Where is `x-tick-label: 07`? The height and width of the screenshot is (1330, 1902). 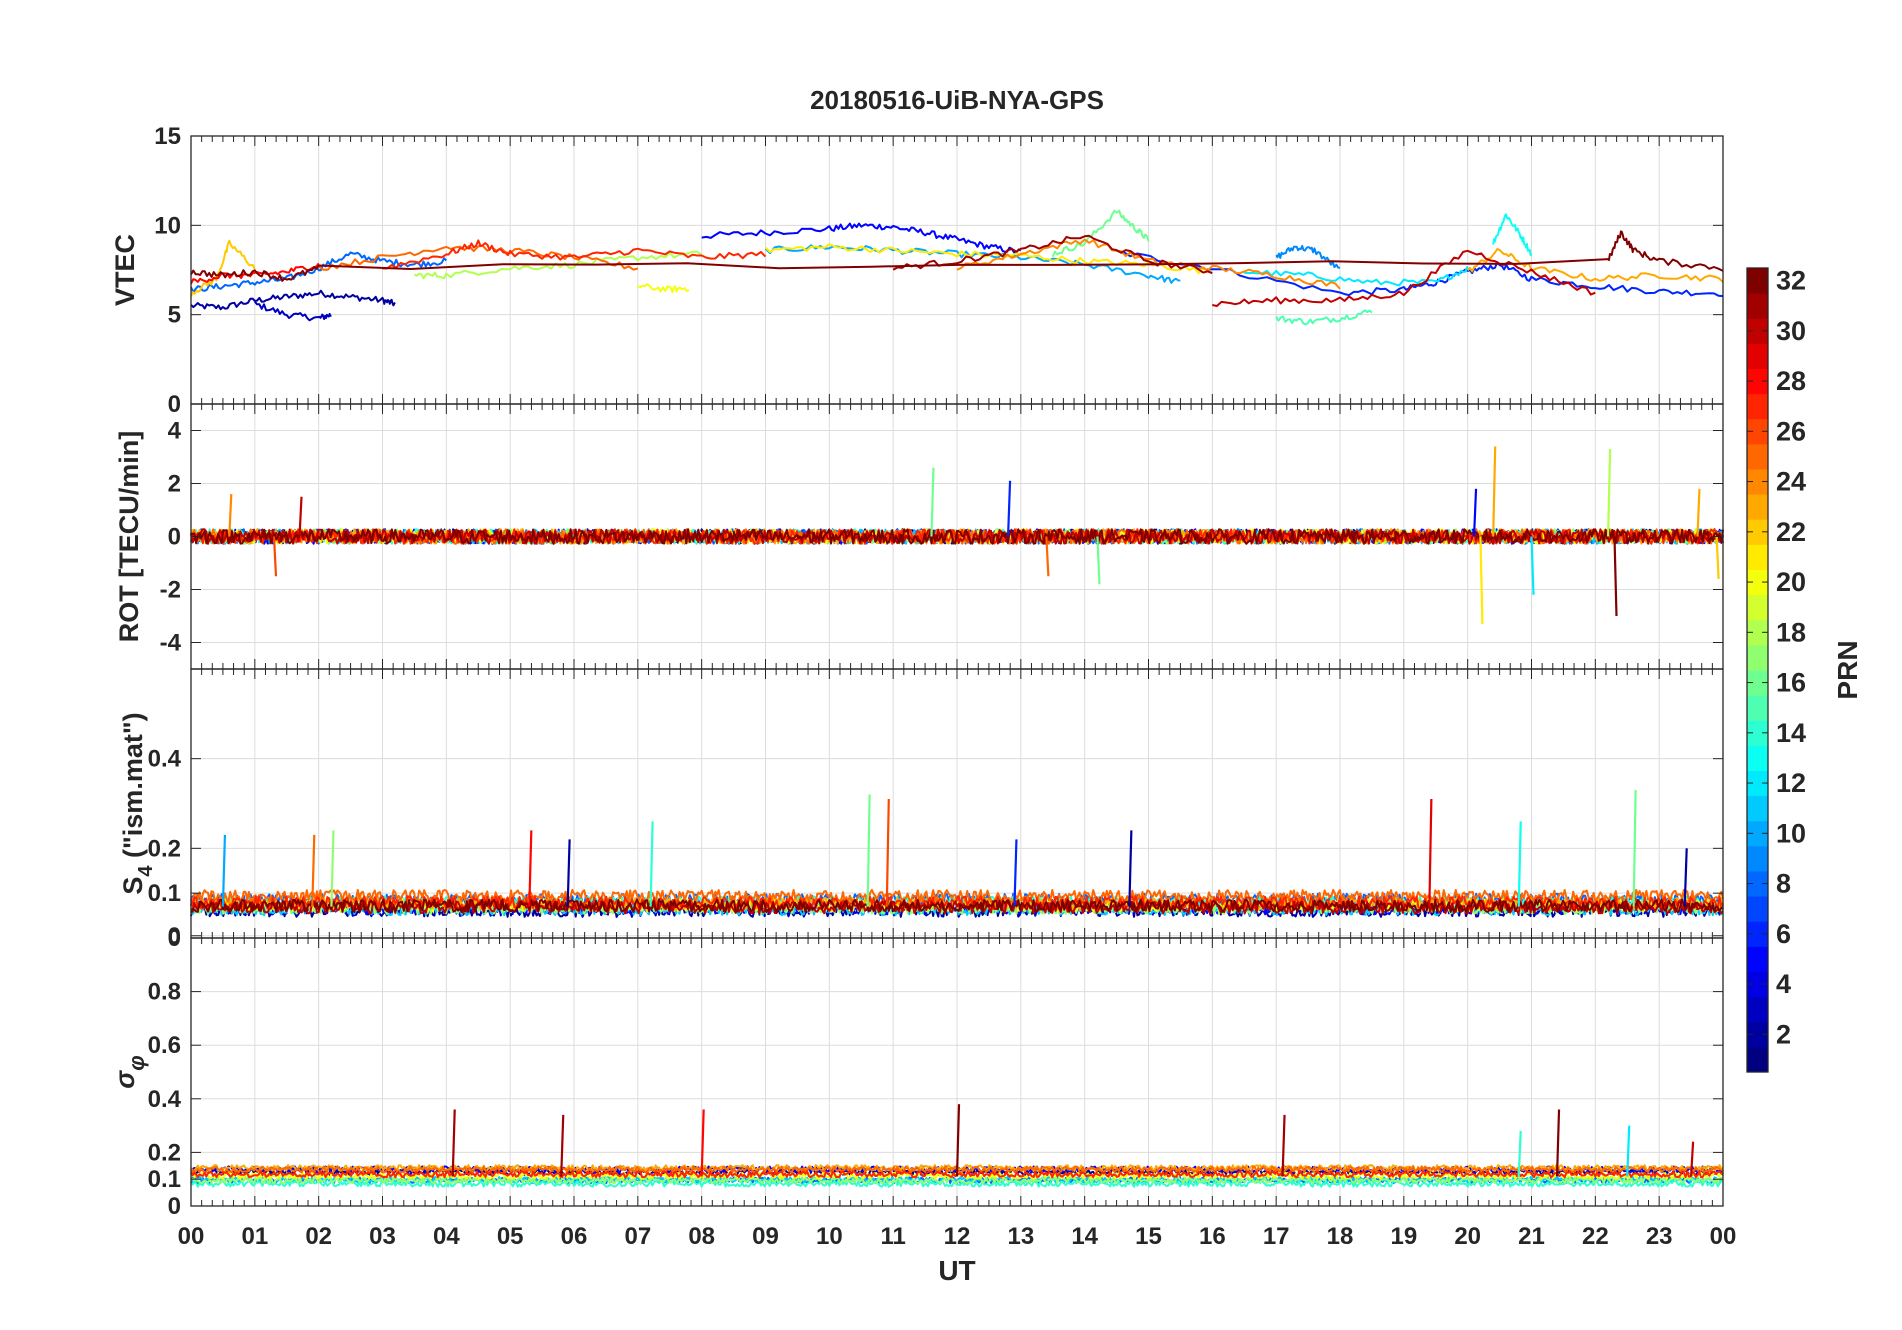 x-tick-label: 07 is located at coordinates (637, 1236).